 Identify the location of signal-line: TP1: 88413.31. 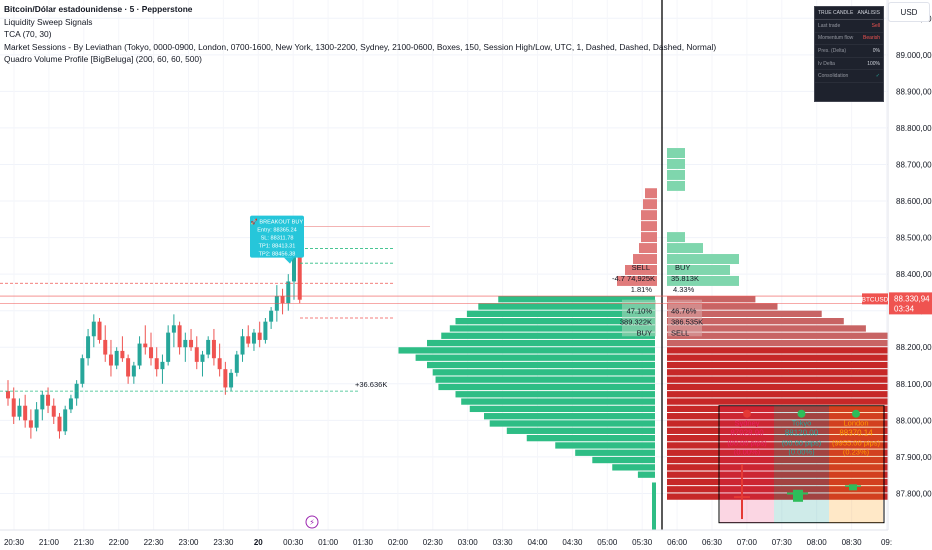
(277, 247).